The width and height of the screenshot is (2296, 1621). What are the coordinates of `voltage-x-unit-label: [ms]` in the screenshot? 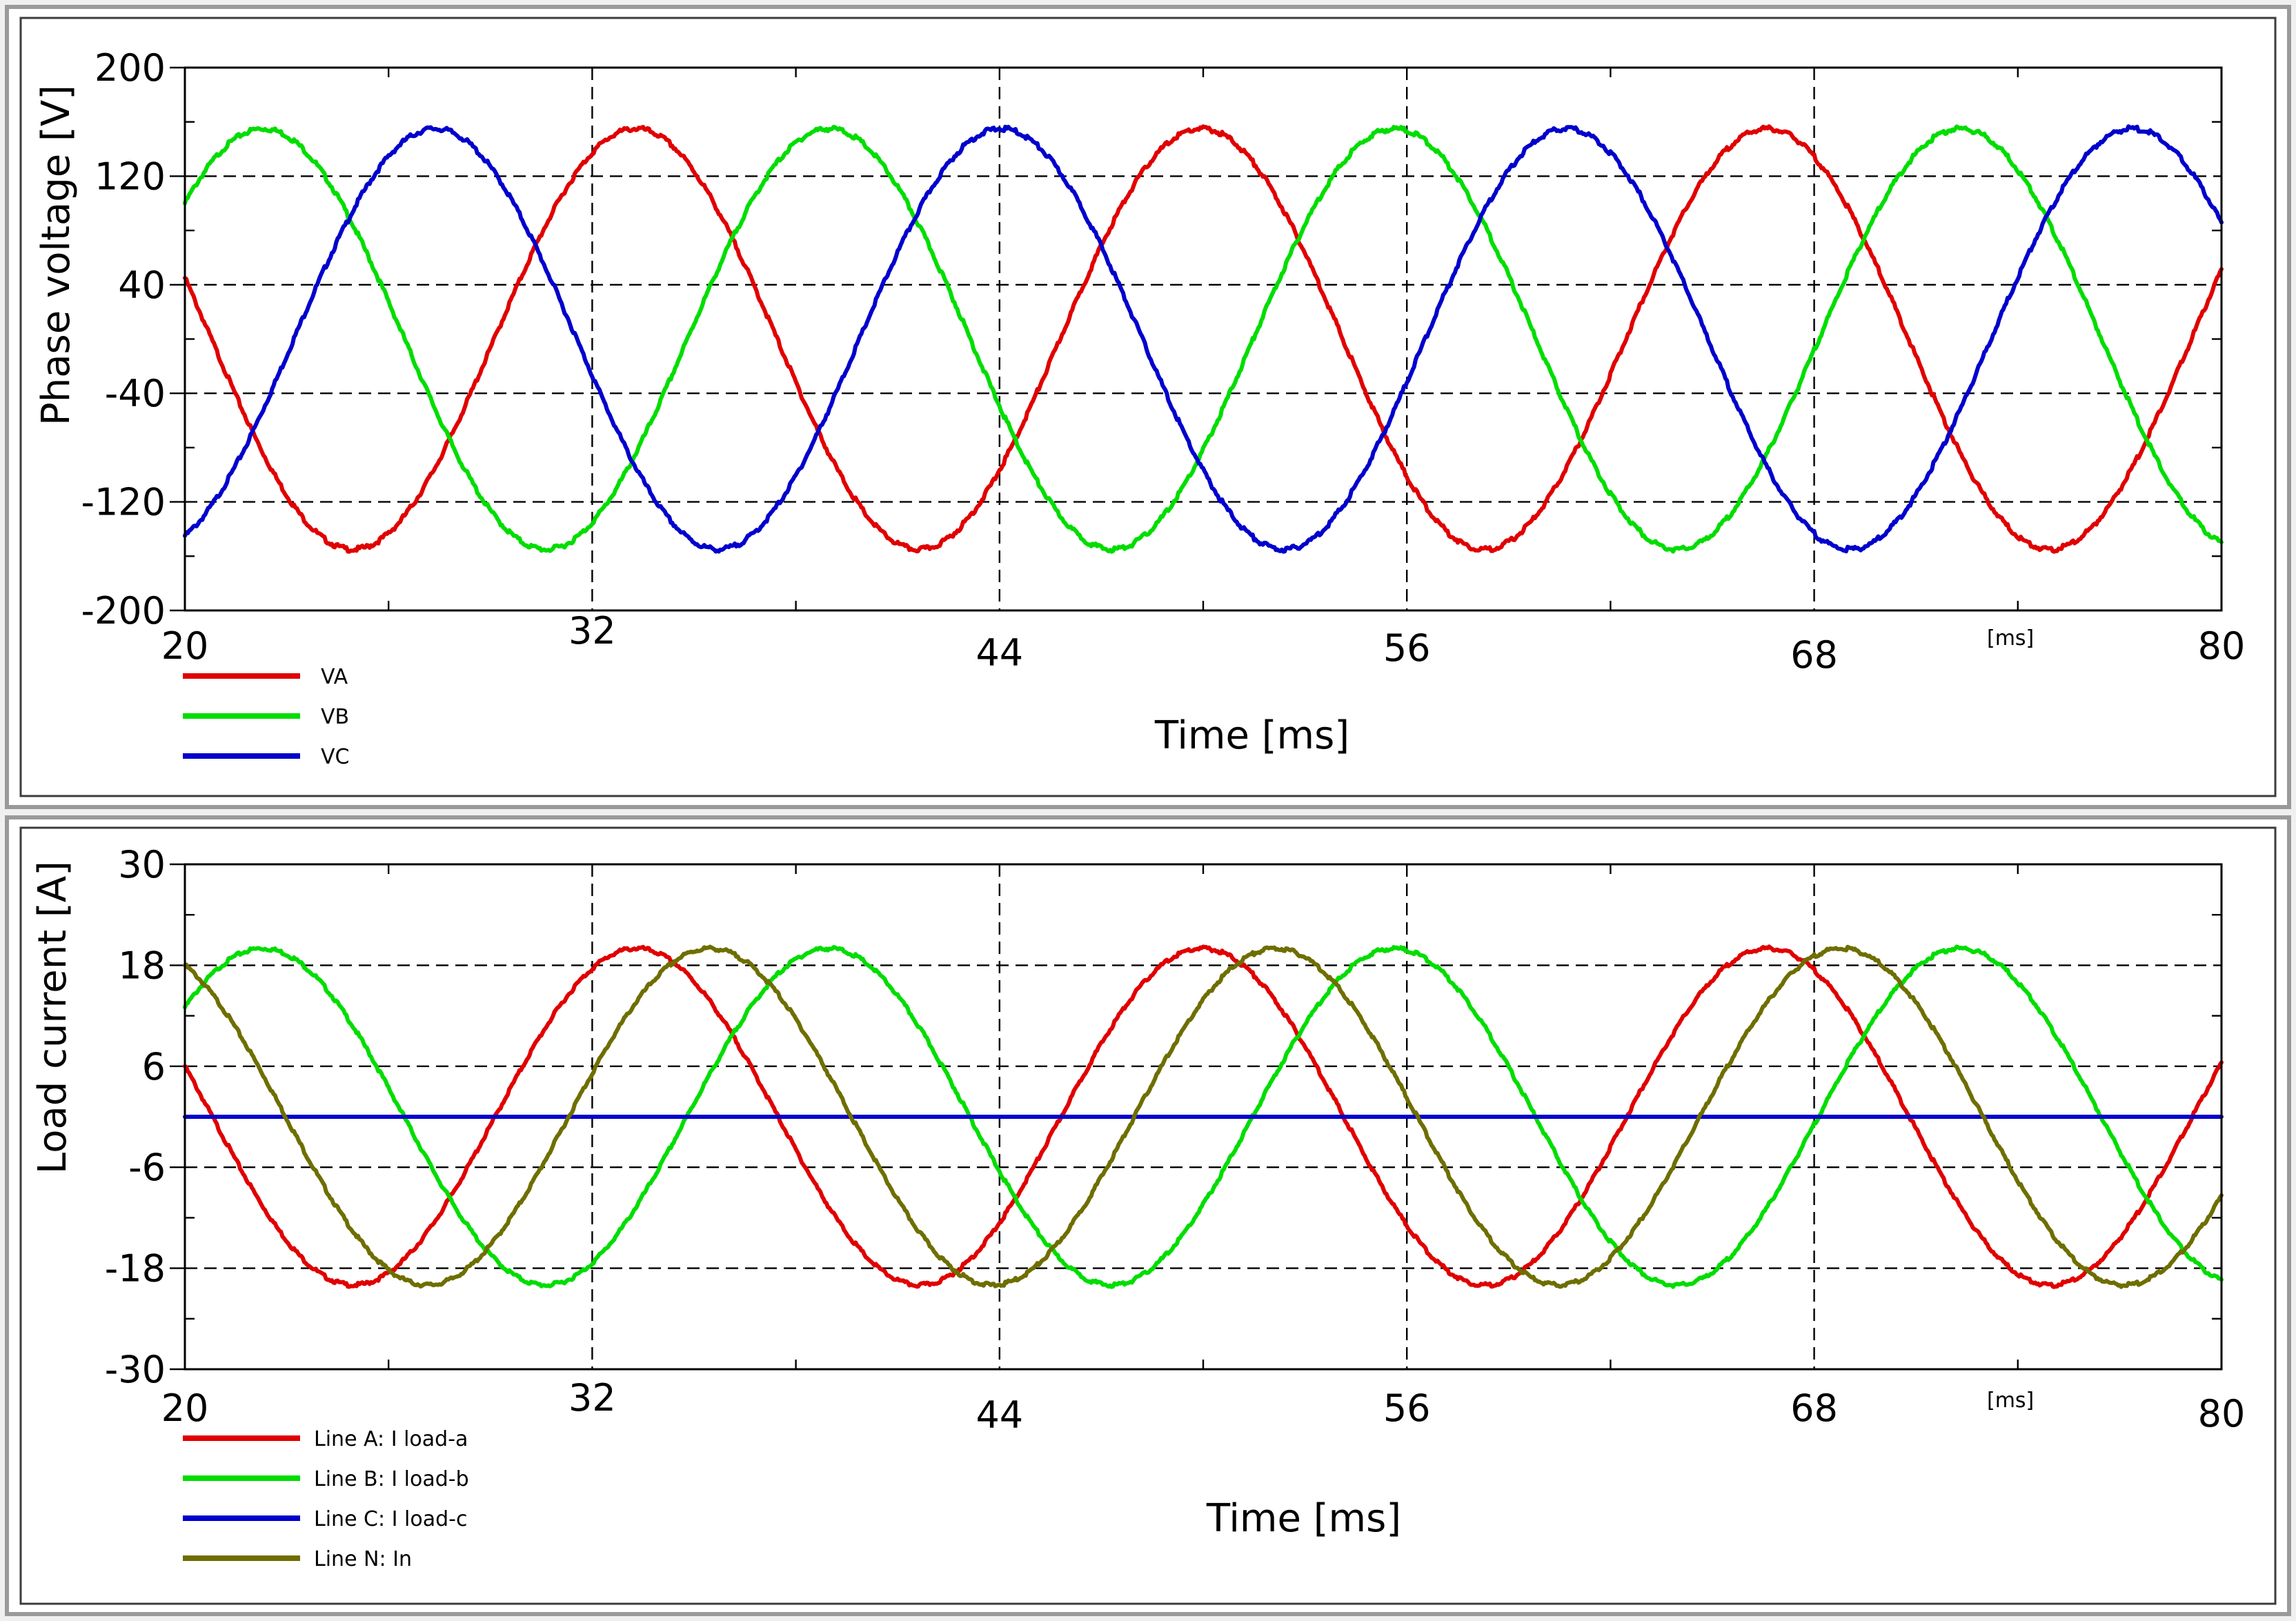 It's located at (2010, 638).